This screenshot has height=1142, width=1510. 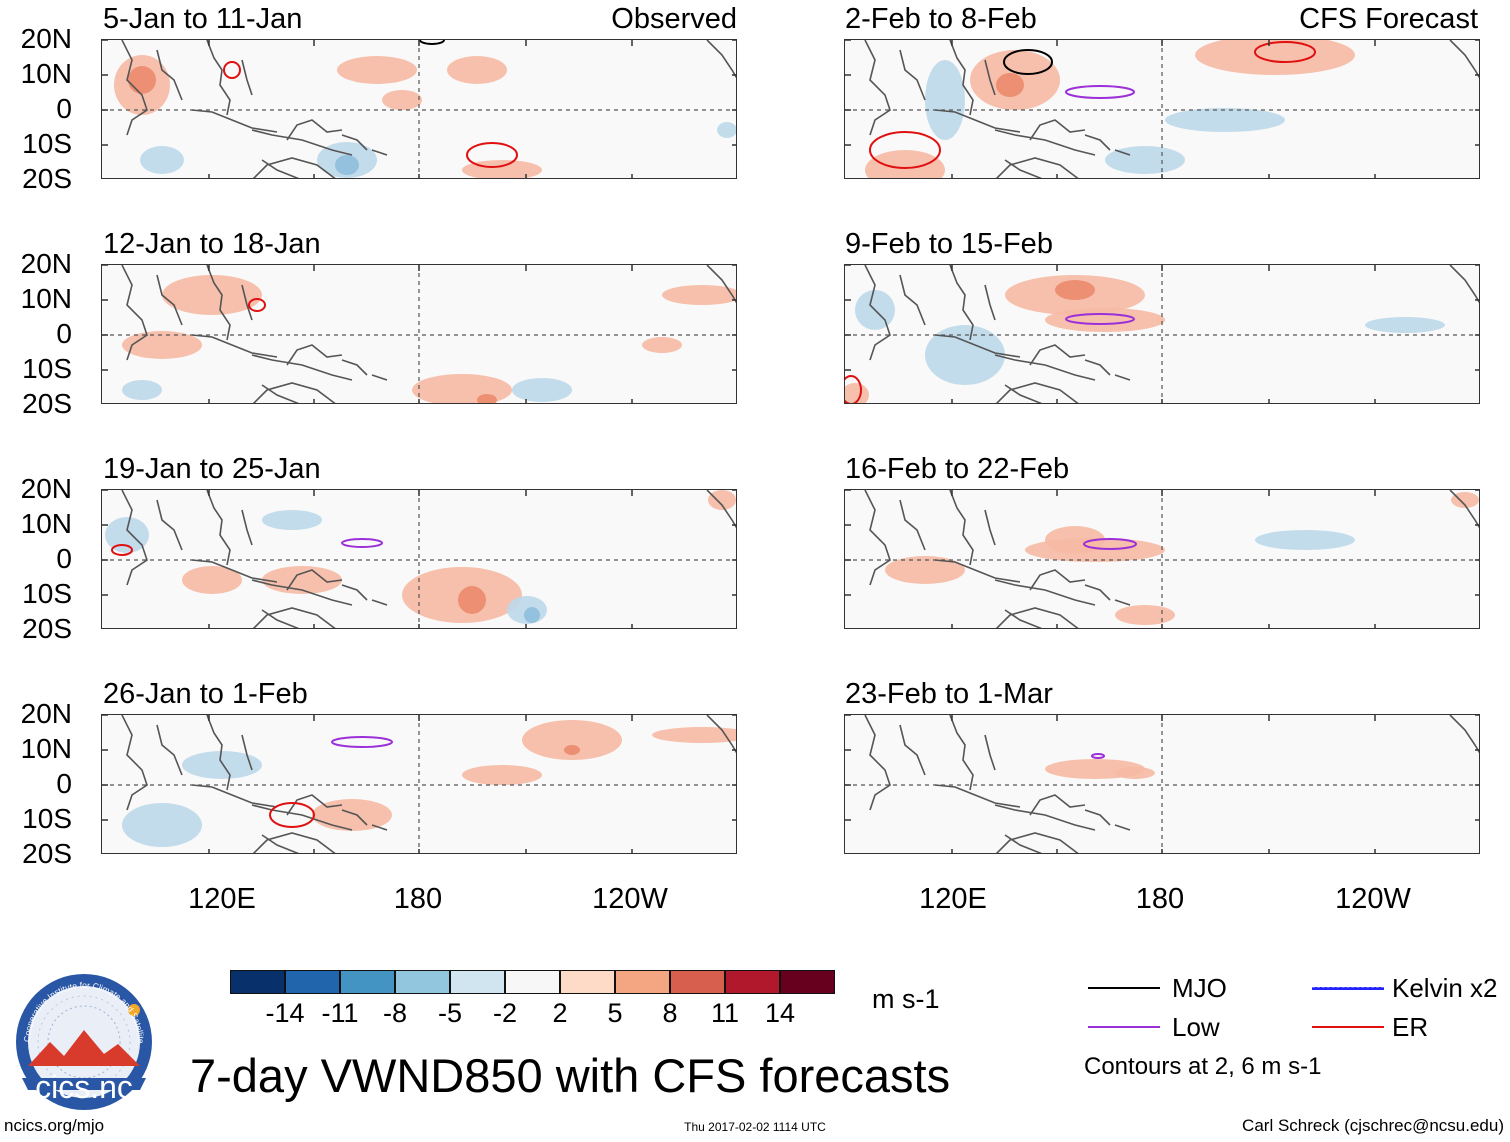 I want to click on y-tick-label: 20S, so click(x=47, y=403).